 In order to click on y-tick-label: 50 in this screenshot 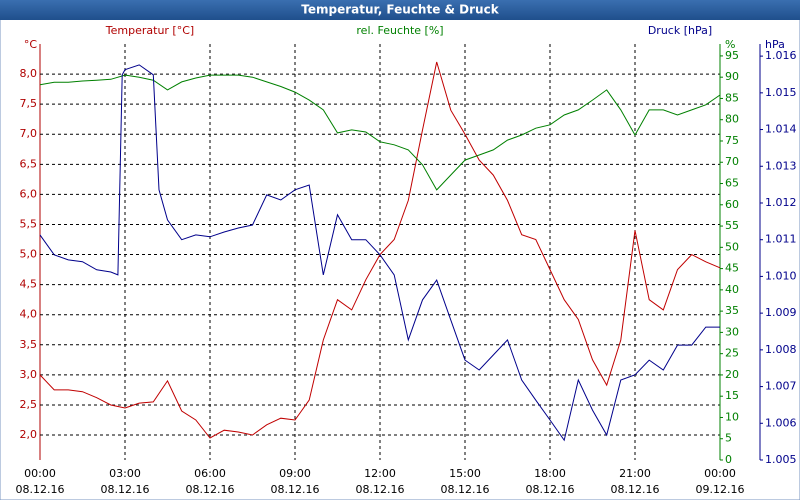, I will do `click(732, 246)`.